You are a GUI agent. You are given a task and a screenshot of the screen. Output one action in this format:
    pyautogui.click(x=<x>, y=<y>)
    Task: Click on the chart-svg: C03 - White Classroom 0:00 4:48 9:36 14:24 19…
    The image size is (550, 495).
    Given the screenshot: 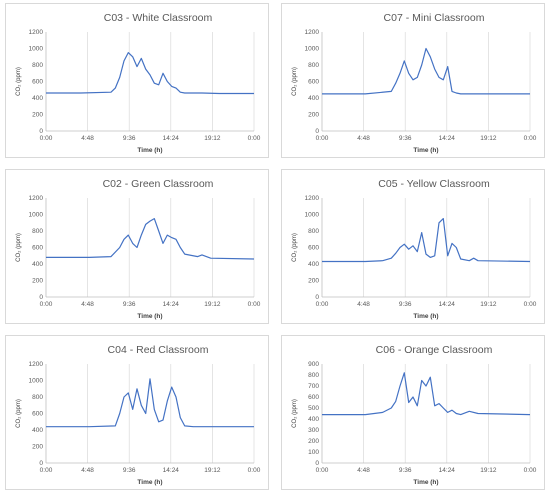 What is the action you would take?
    pyautogui.click(x=138, y=83)
    